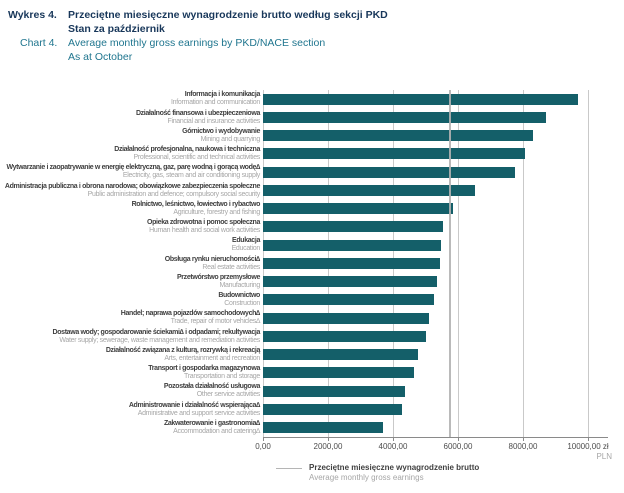 This screenshot has width=624, height=493. Describe the element at coordinates (213, 121) in the screenshot. I see `category-label-en: Financial and insurance activities` at that location.